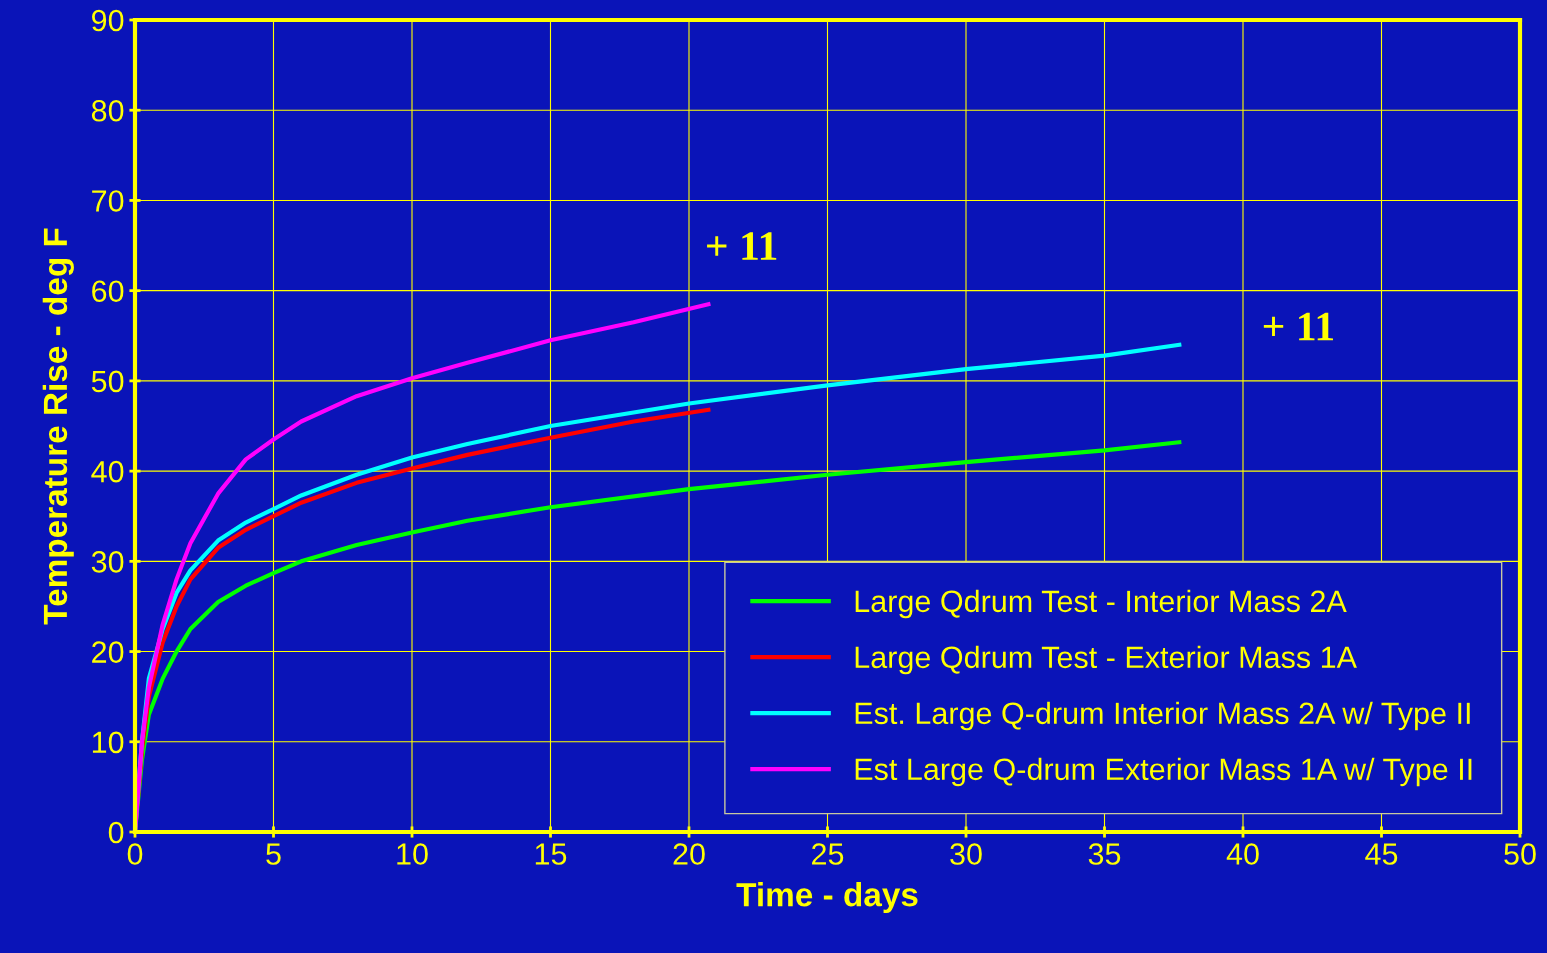 The image size is (1547, 953). Describe the element at coordinates (1242, 854) in the screenshot. I see `x-tick-label: 40` at that location.